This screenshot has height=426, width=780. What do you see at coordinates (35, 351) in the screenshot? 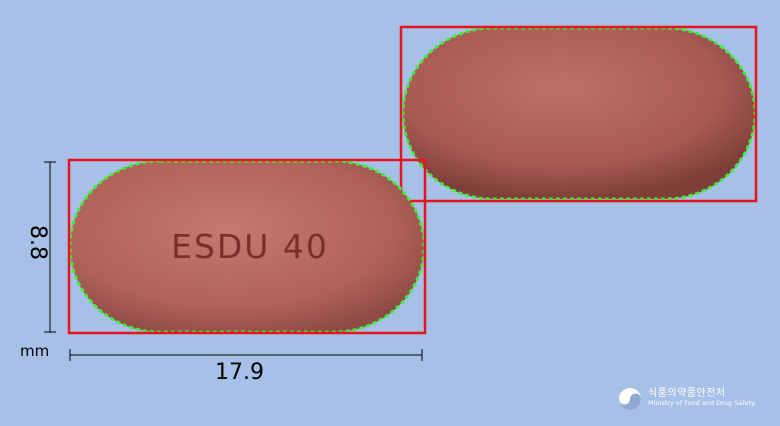
I see `unit-label: mm` at bounding box center [35, 351].